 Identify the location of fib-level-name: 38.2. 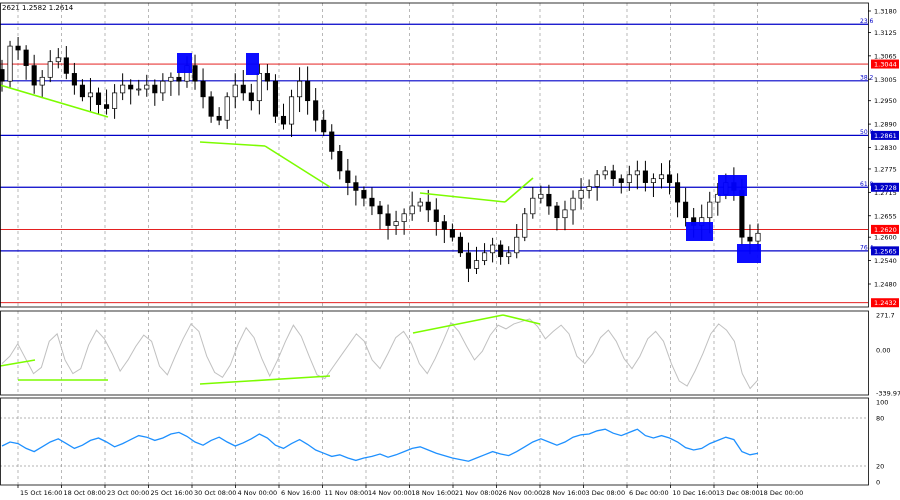
(867, 77).